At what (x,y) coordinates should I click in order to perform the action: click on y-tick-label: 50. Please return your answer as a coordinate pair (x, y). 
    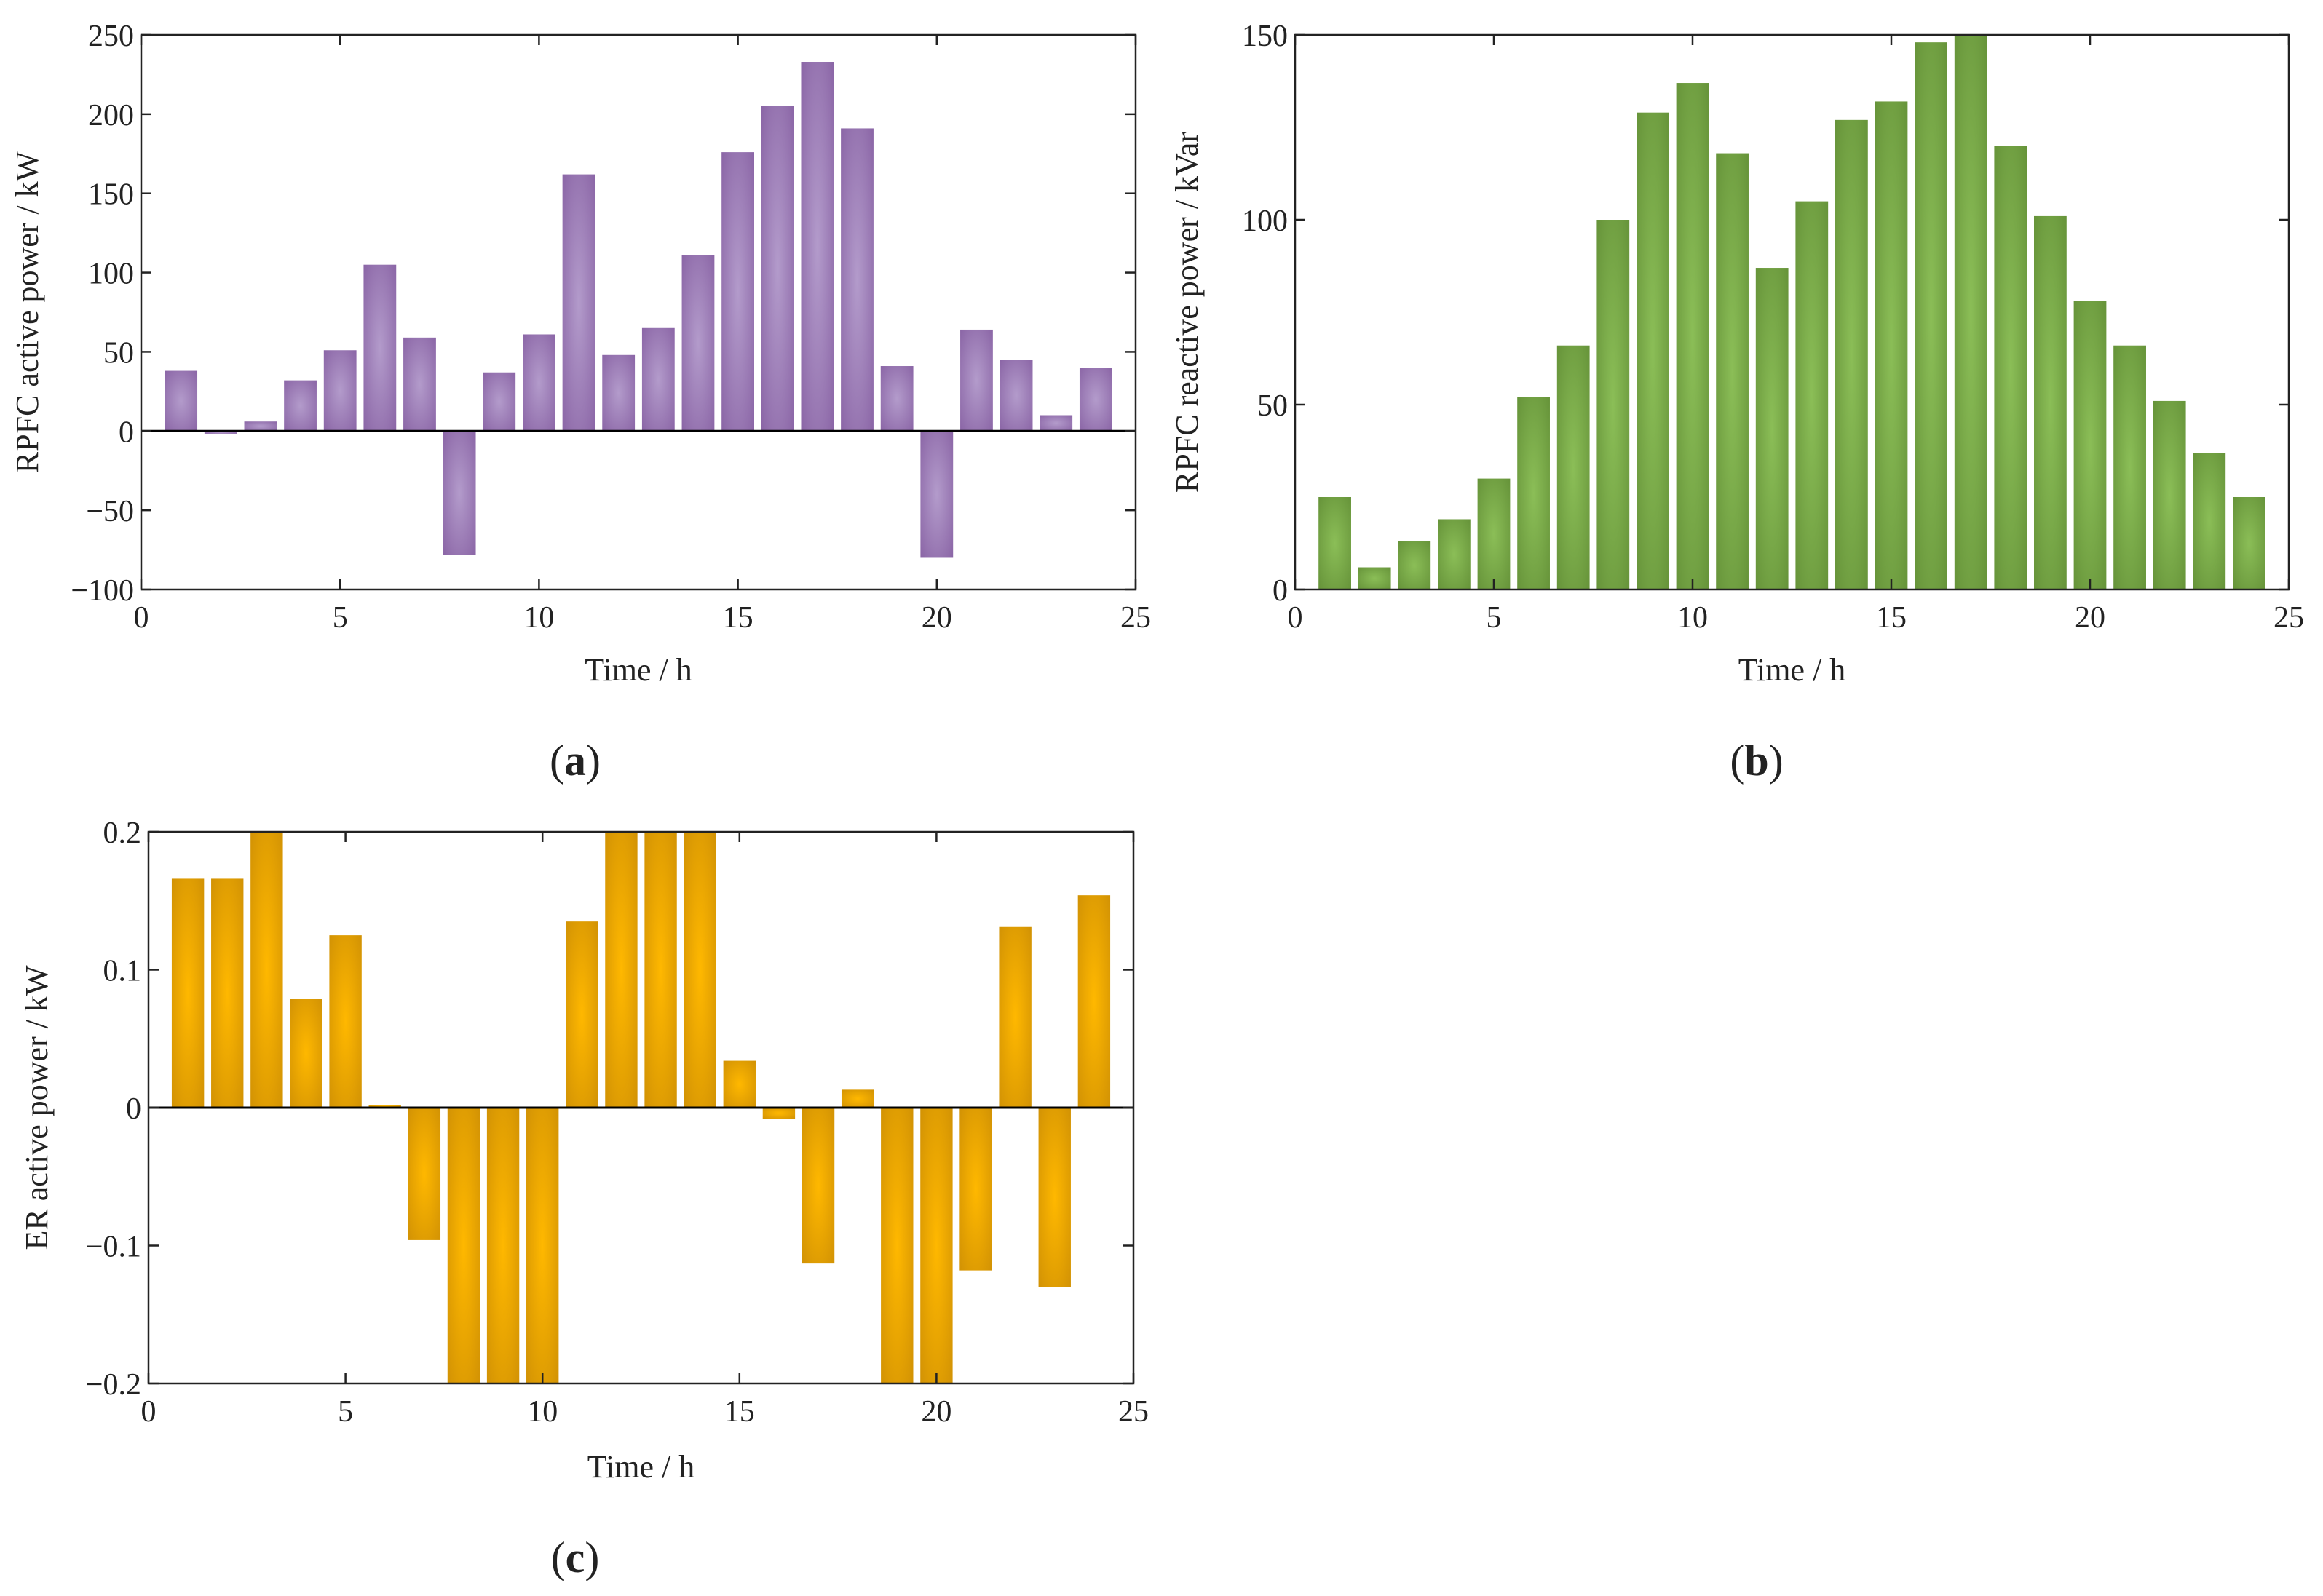
    Looking at the image, I should click on (119, 353).